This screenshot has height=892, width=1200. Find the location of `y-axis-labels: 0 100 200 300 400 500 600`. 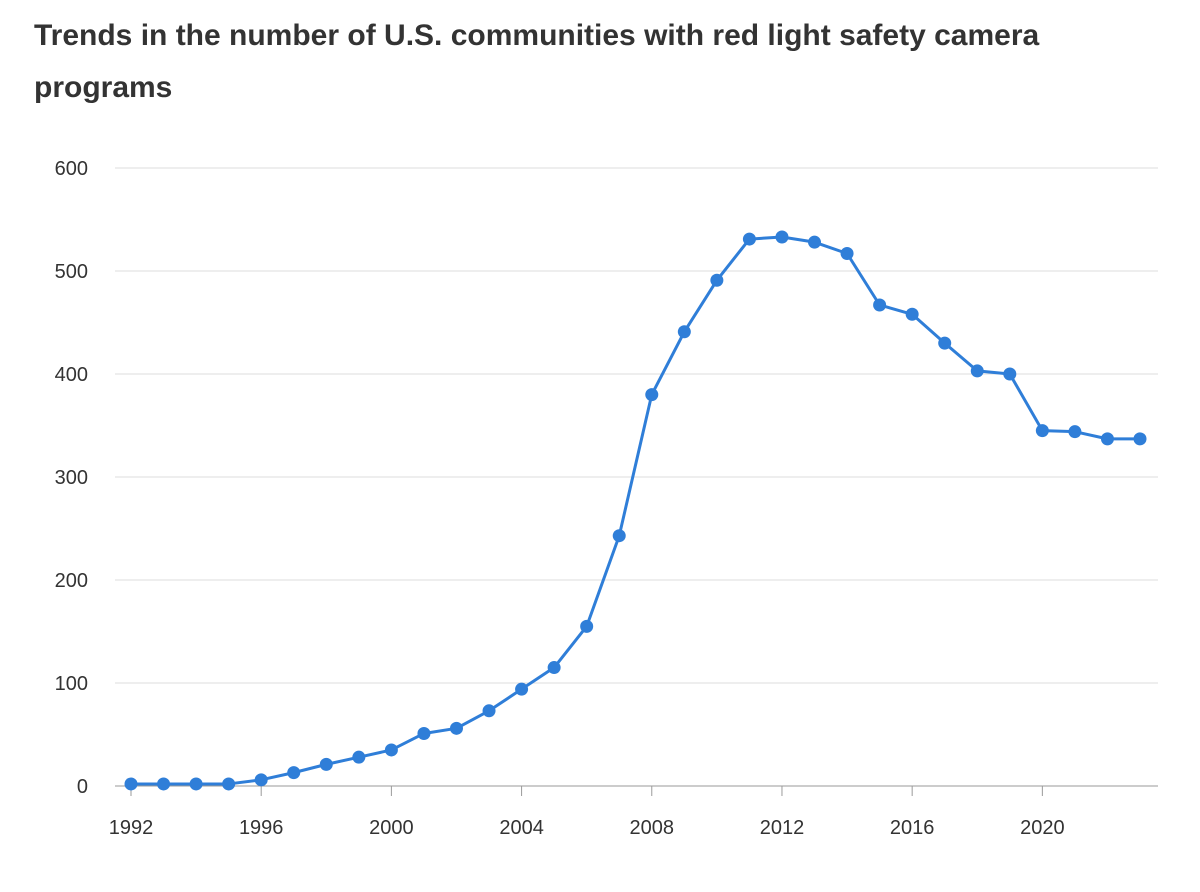

y-axis-labels: 0 100 200 300 400 500 600 is located at coordinates (71, 478).